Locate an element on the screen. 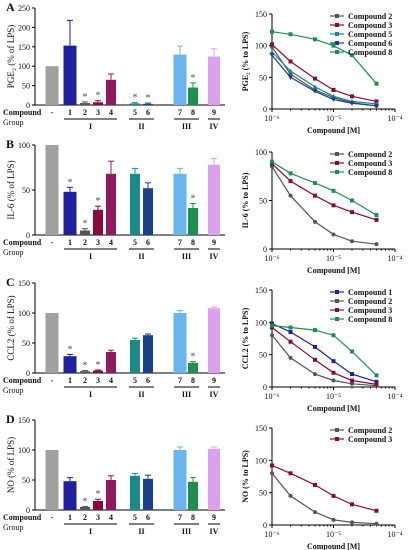 The height and width of the screenshot is (550, 419). x-tick-label: 10⁻⁶ is located at coordinates (271, 118).